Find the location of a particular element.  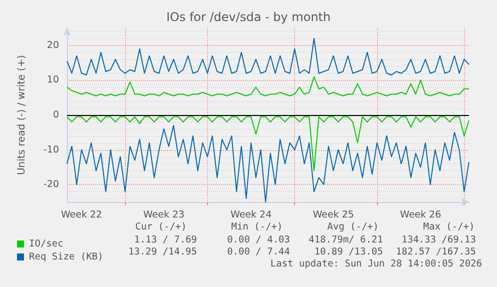

y-tick-label: 0 is located at coordinates (55, 115).